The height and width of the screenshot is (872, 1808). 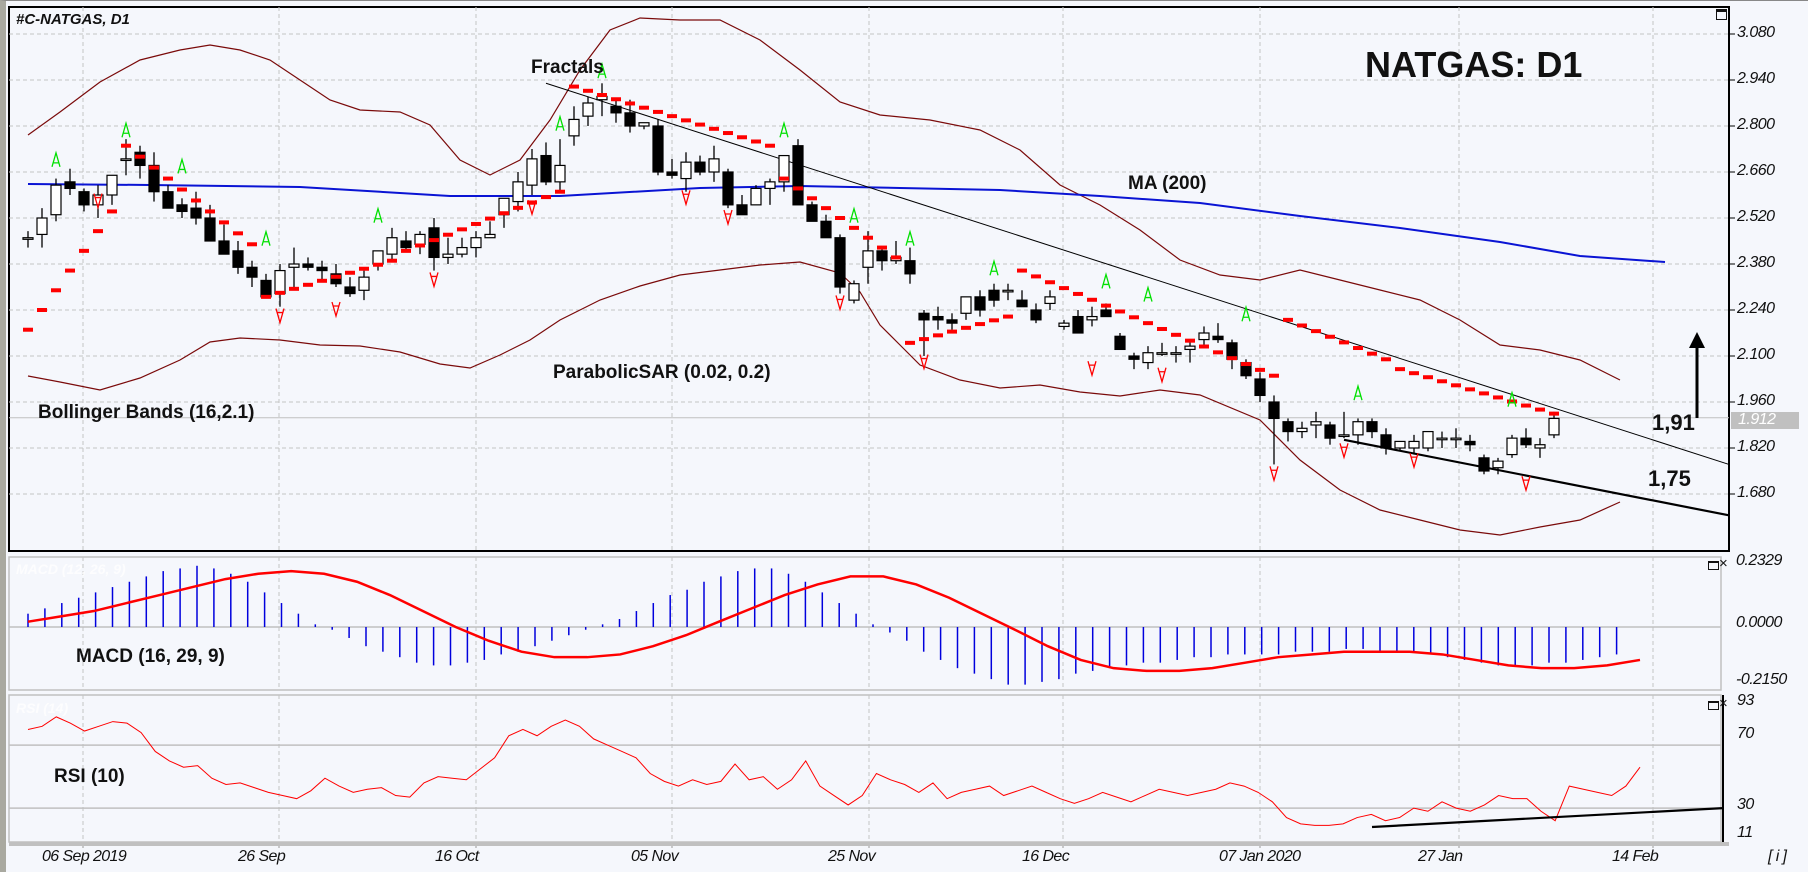 I want to click on time-scrollbar, so click(x=869, y=844).